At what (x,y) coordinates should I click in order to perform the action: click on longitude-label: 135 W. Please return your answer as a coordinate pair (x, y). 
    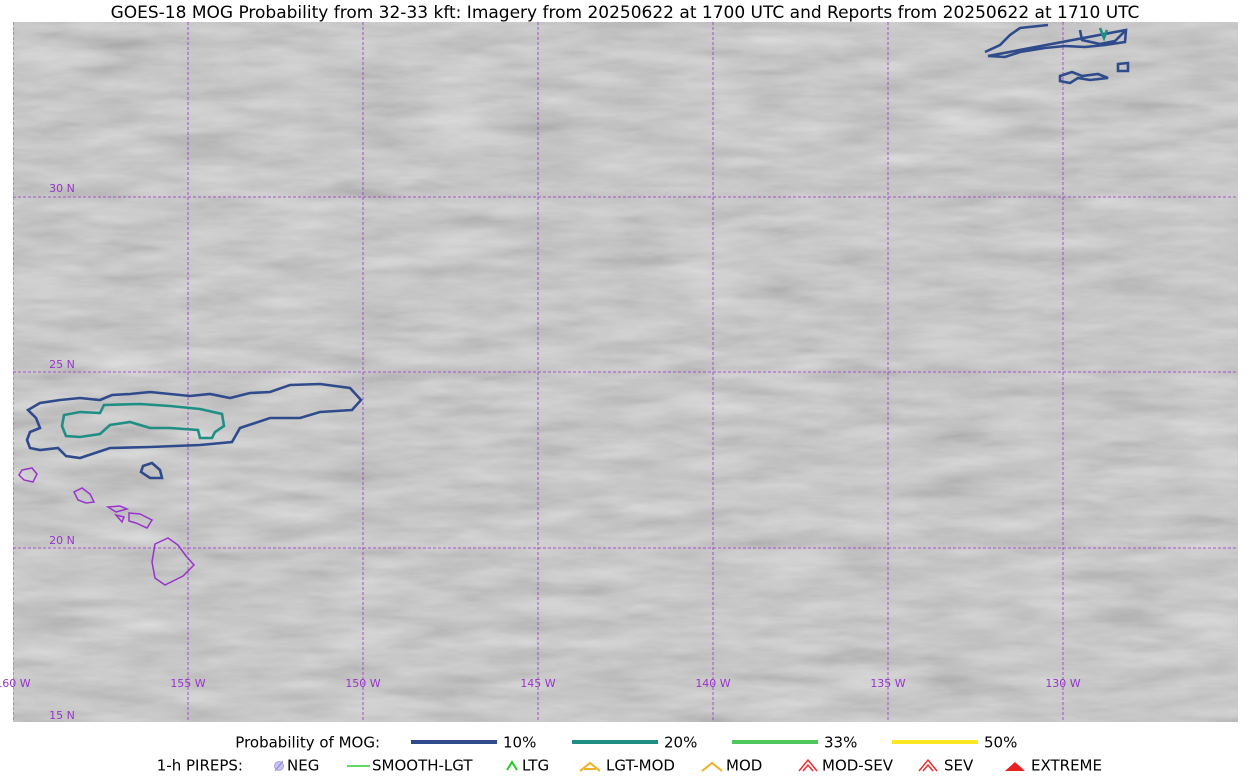
    Looking at the image, I should click on (887, 683).